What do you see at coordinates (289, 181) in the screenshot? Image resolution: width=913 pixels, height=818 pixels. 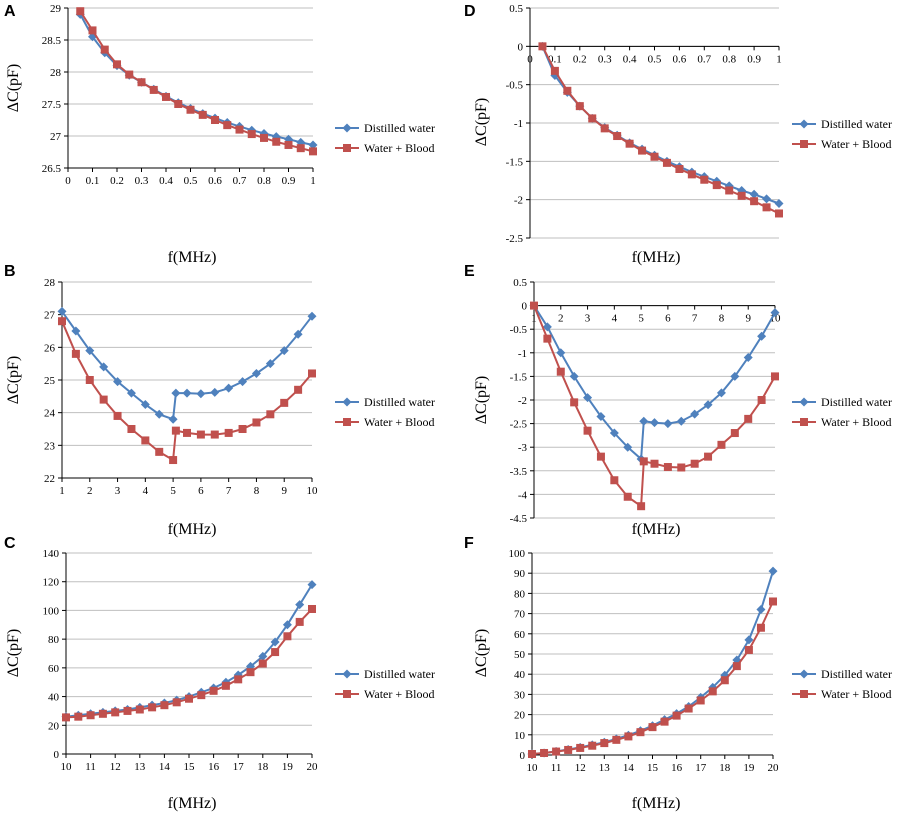 I see `x-tick-label: 0.9` at bounding box center [289, 181].